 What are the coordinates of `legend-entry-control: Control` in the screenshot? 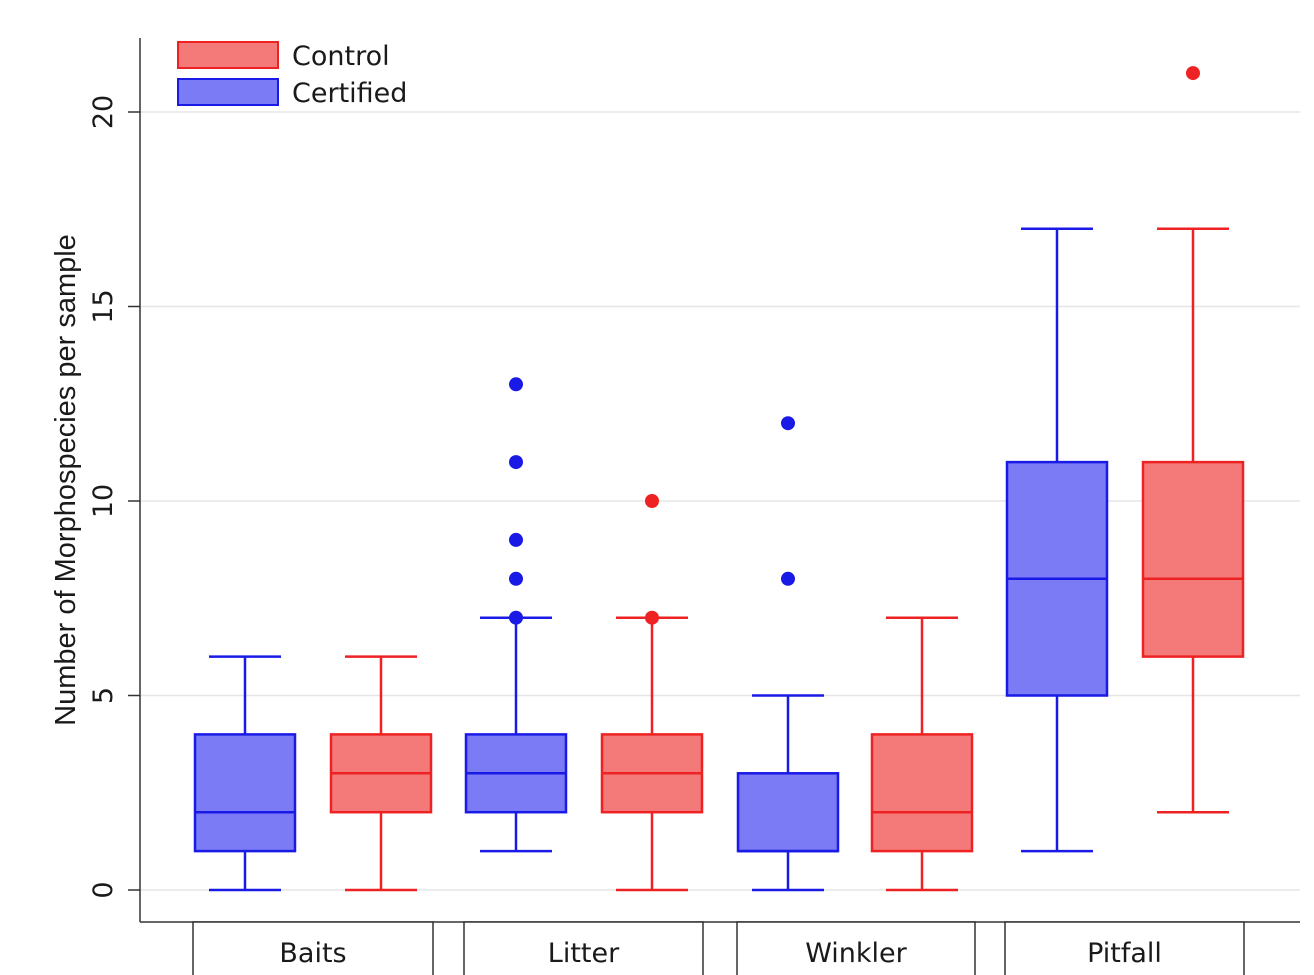 It's located at (283, 56).